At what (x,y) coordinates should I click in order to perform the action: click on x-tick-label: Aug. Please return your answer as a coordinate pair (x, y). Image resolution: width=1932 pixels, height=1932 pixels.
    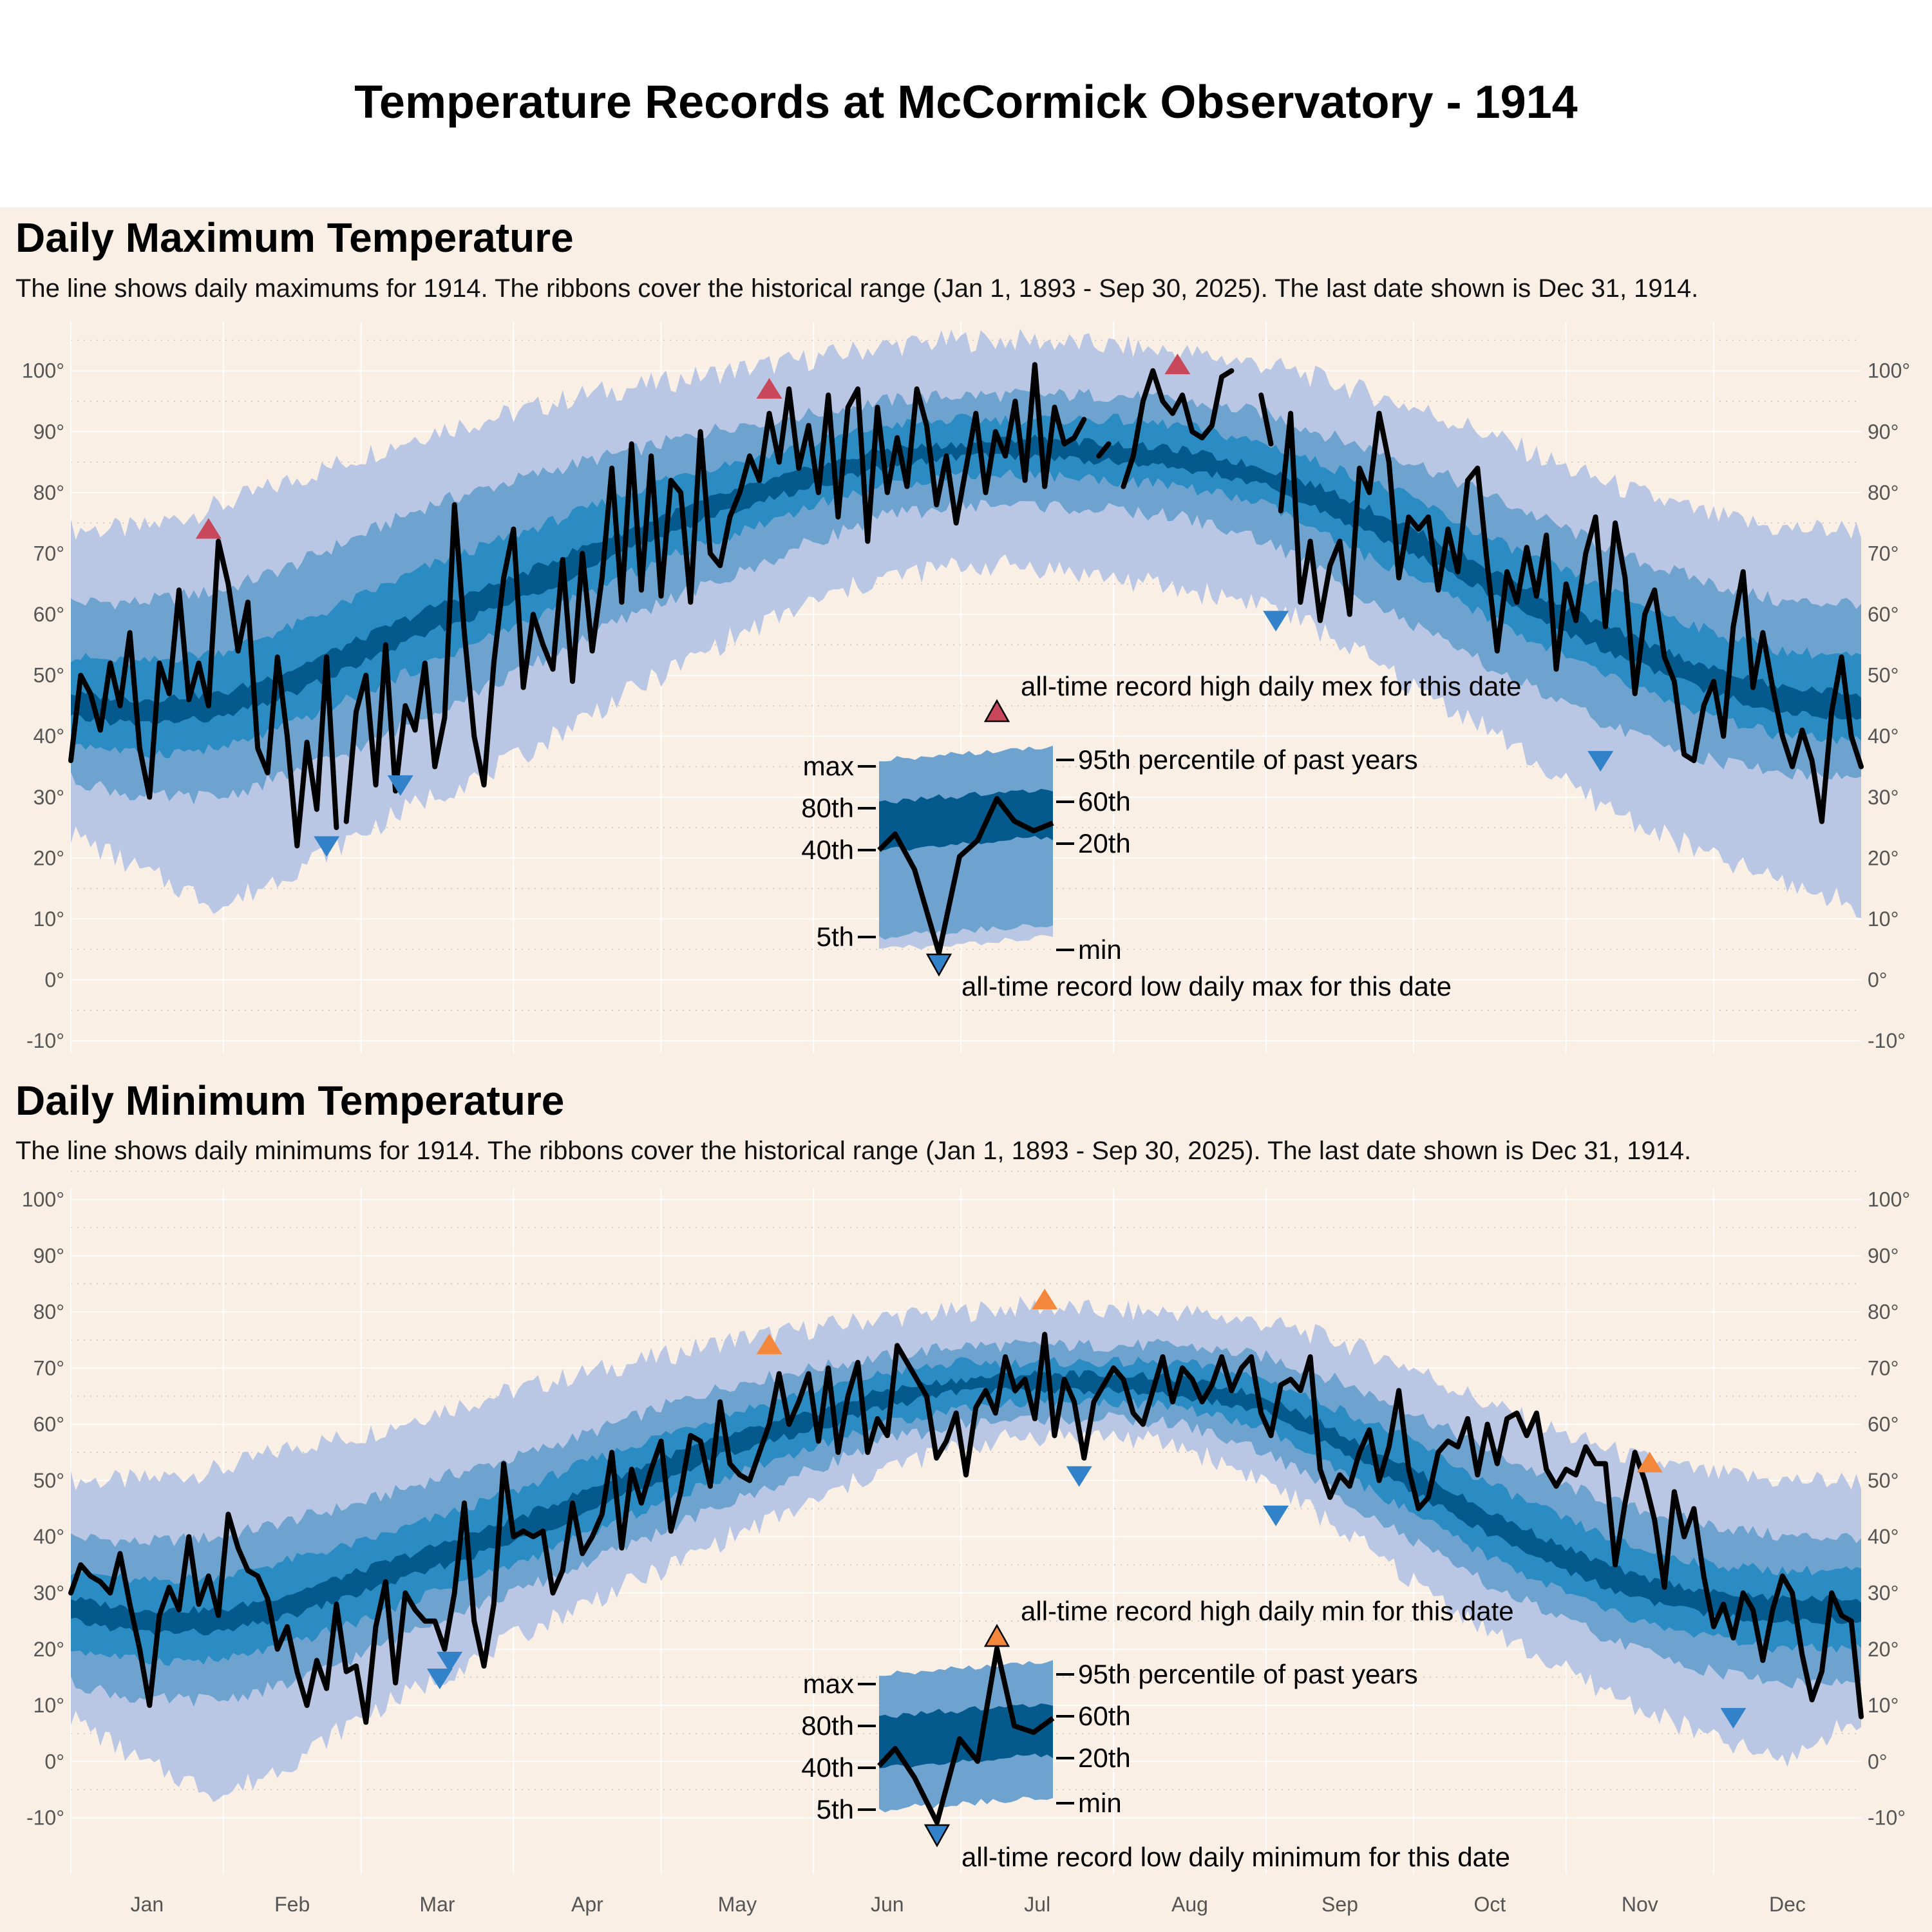
    Looking at the image, I should click on (1189, 1905).